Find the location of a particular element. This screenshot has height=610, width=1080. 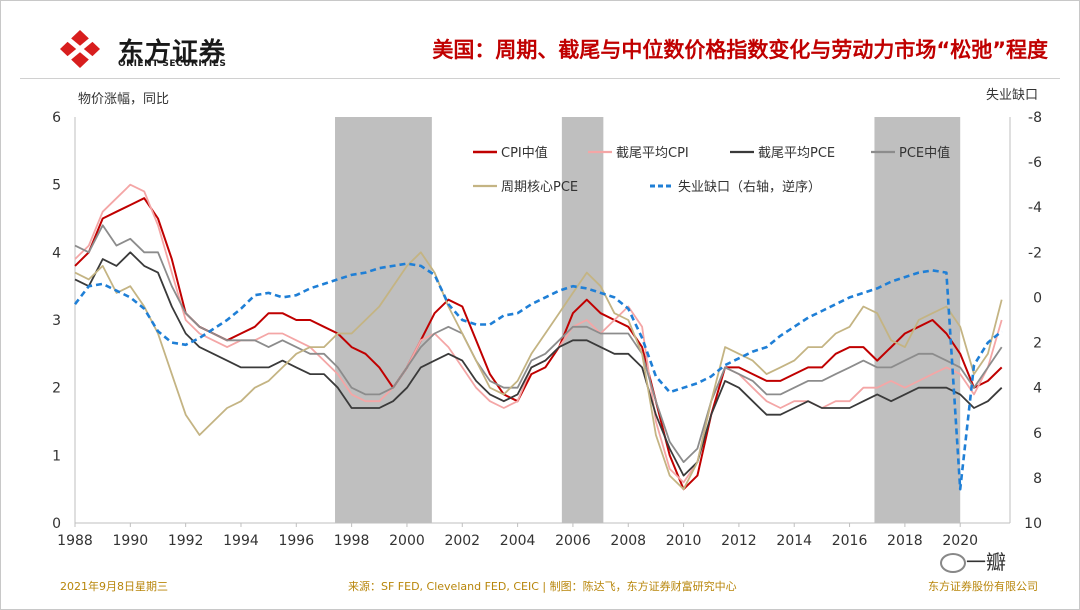

chart-title: 美国：周期、截尾与中位数价格指数变化与劳动力市场“松弛”程度 is located at coordinates (740, 50).